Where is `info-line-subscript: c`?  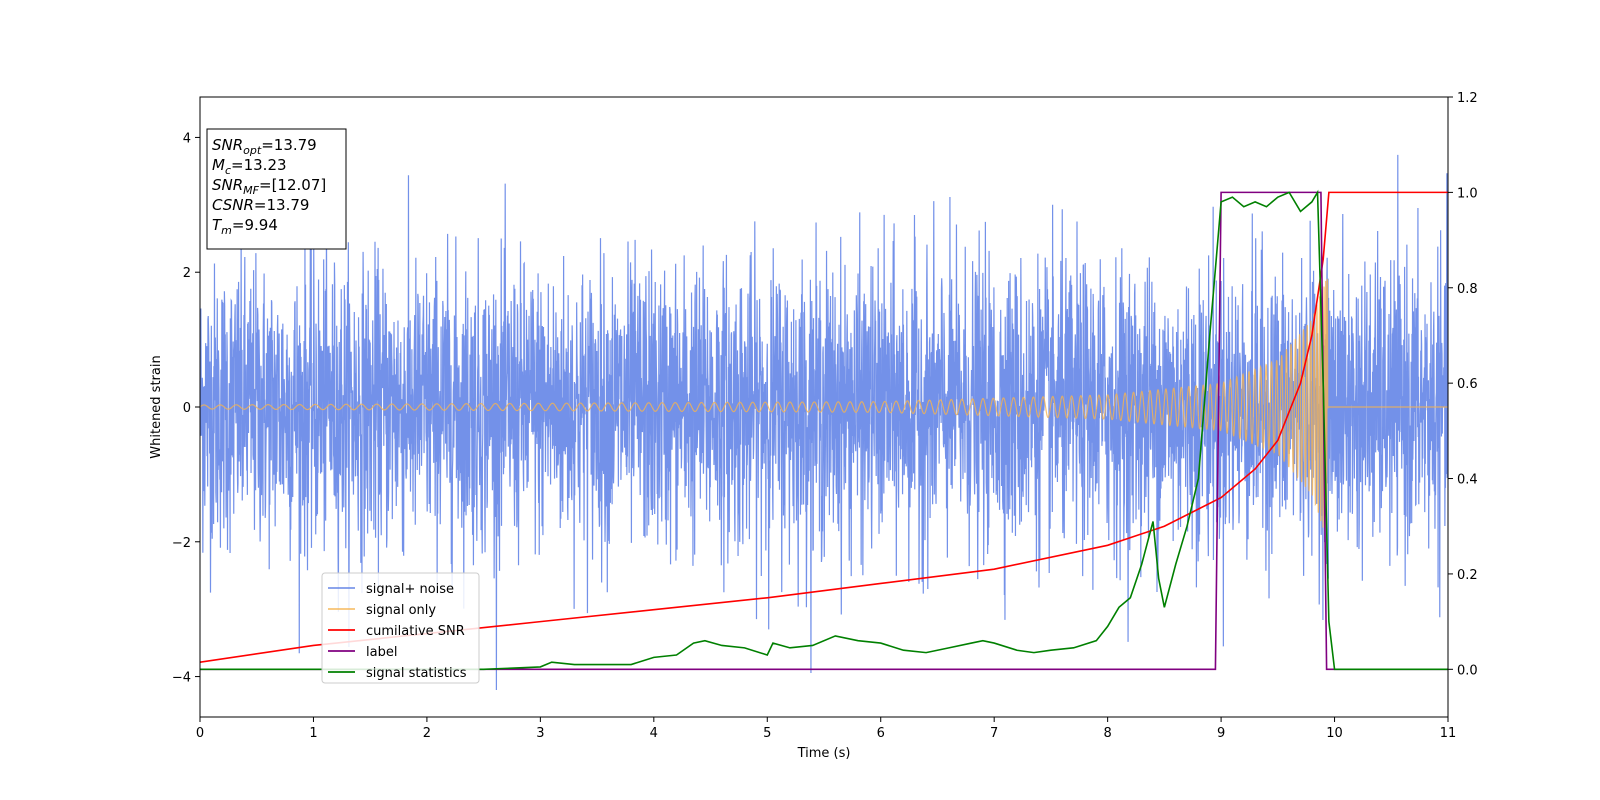
info-line-subscript: c is located at coordinates (228, 170).